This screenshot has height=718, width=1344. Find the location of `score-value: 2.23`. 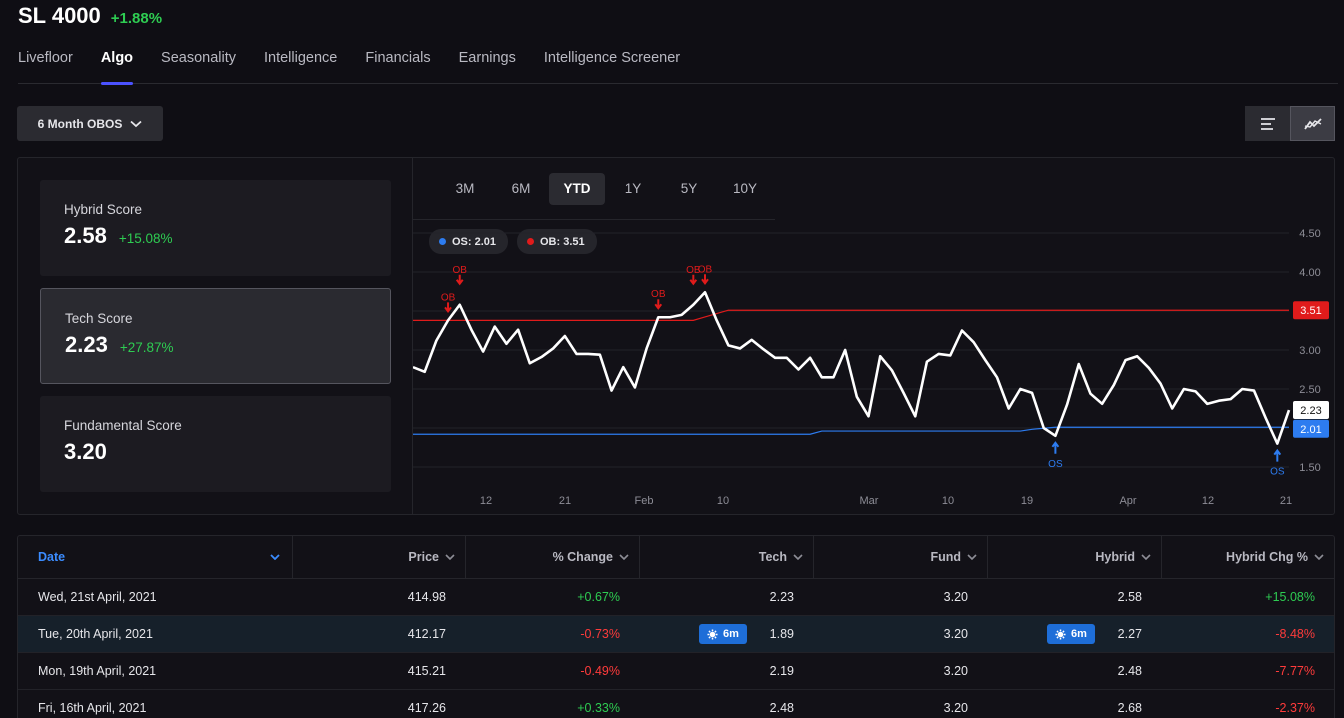

score-value: 2.23 is located at coordinates (86, 344).